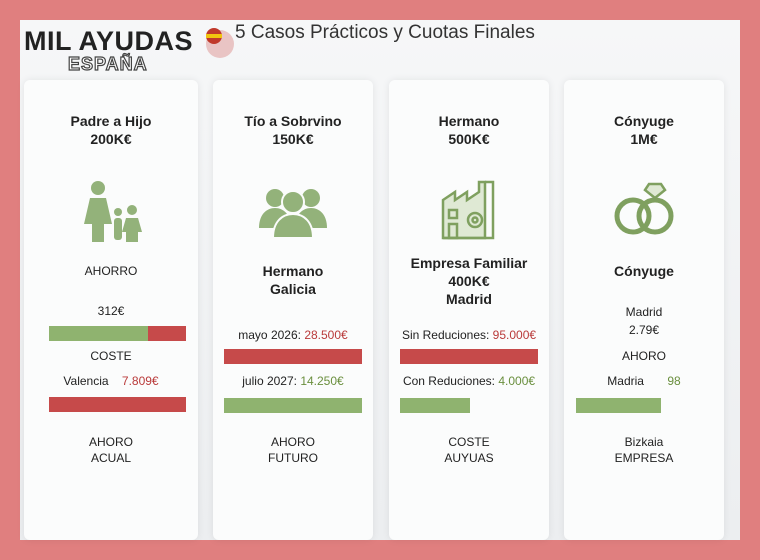 The image size is (760, 560). What do you see at coordinates (445, 335) in the screenshot?
I see `row-label: Sin Reduciones:` at bounding box center [445, 335].